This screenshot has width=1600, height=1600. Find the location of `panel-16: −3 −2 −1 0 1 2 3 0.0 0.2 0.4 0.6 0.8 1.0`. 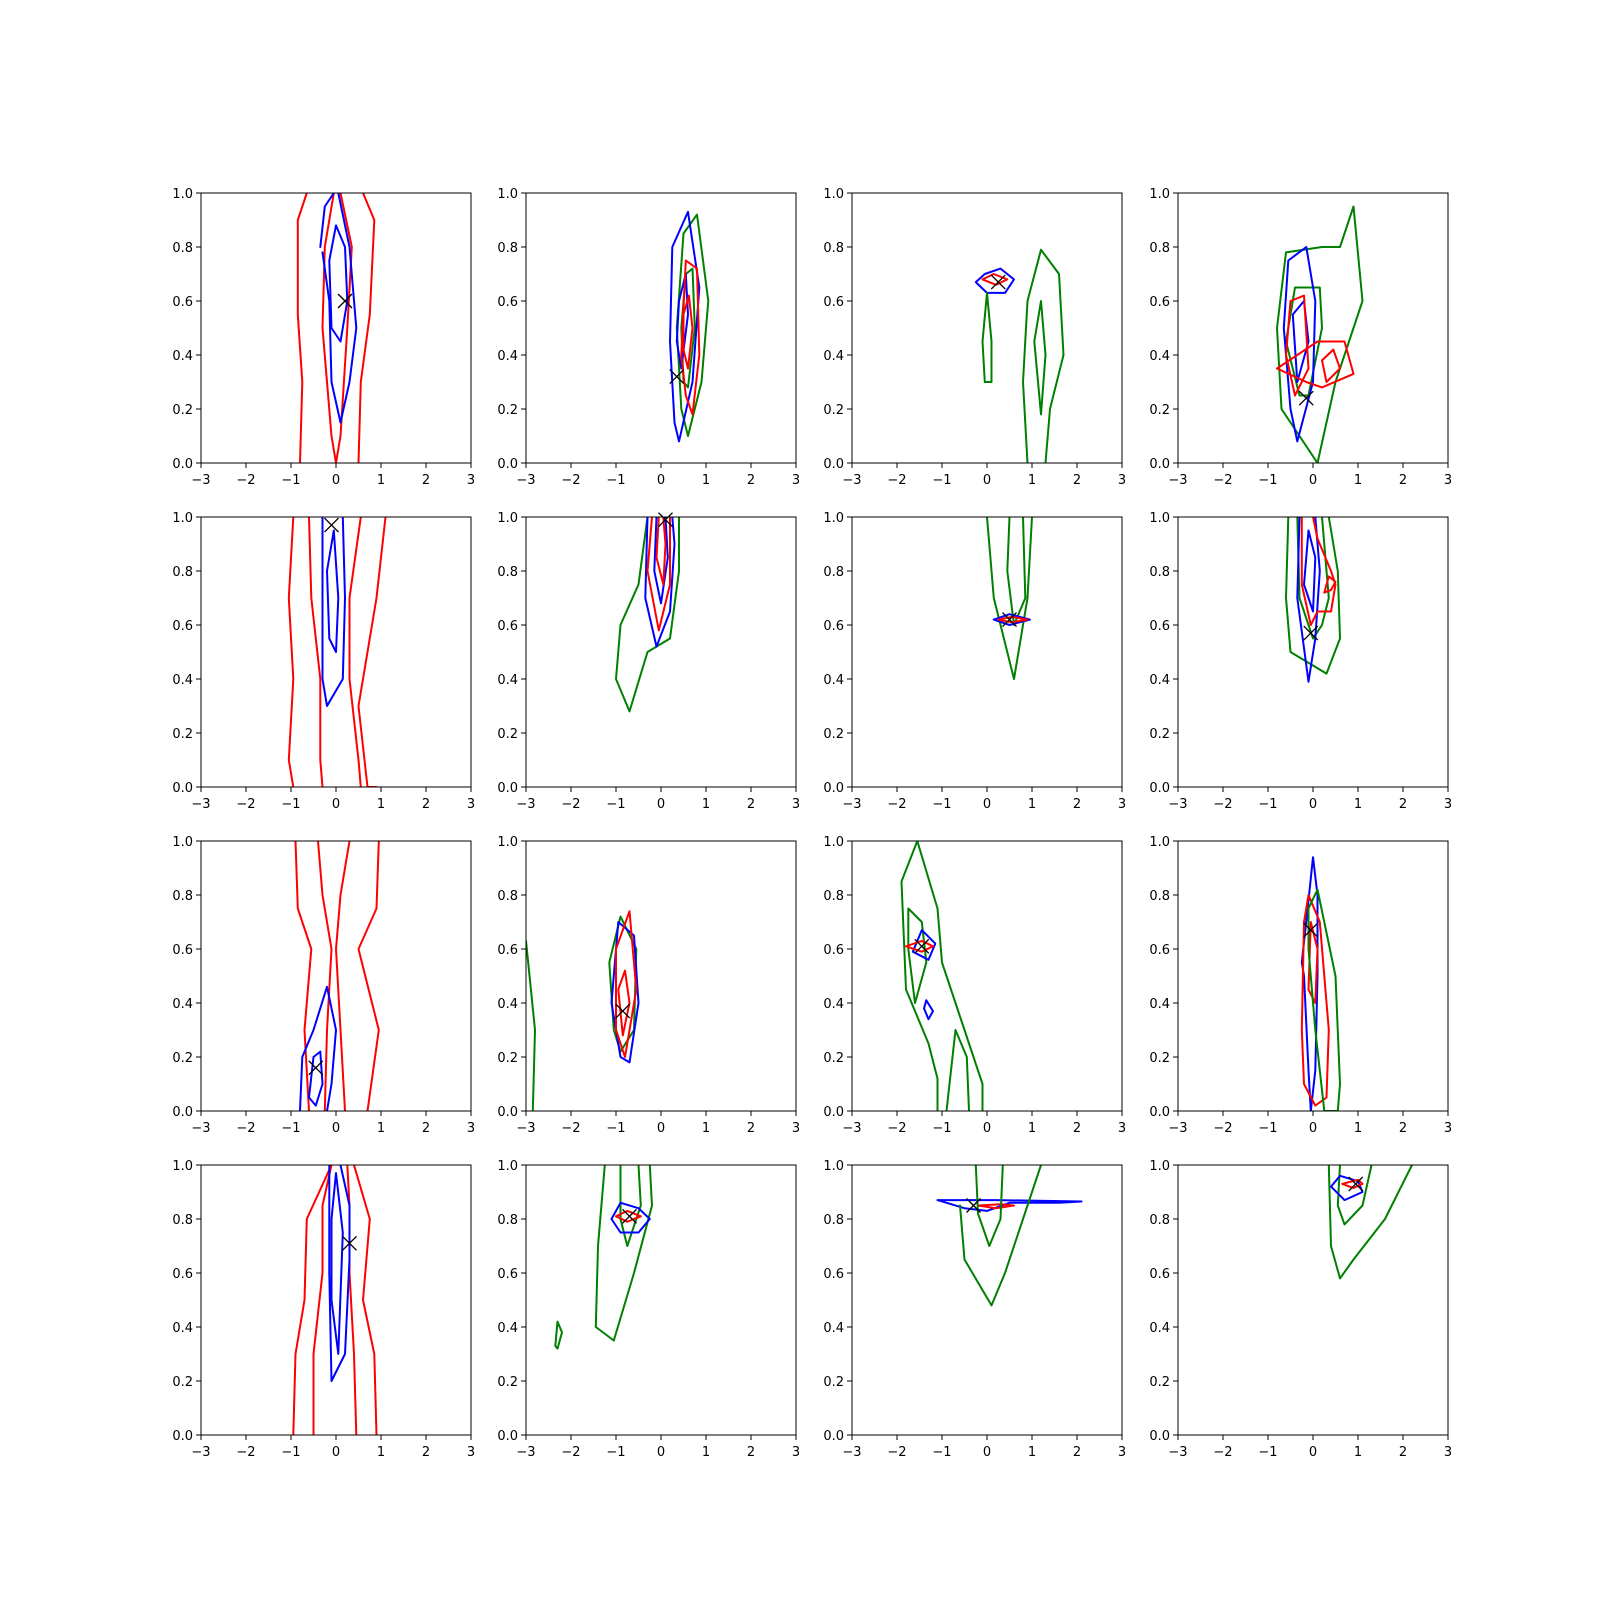

panel-16: −3 −2 −1 0 1 2 3 0.0 0.2 0.4 0.6 0.8 1.0 is located at coordinates (1300, 1309).